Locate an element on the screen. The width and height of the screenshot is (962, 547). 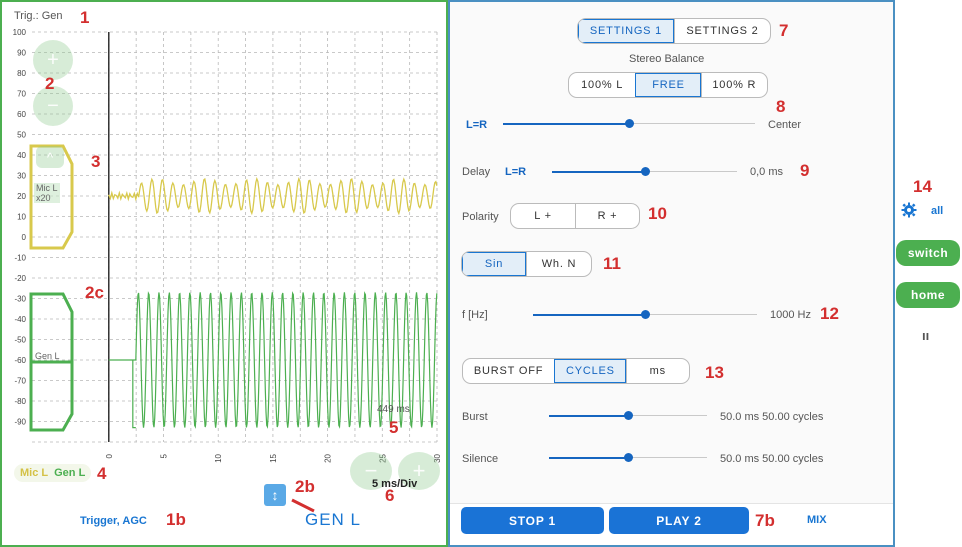
burst-mode-options: BURST OFF CYCLES ms is located at coordinates (576, 371).